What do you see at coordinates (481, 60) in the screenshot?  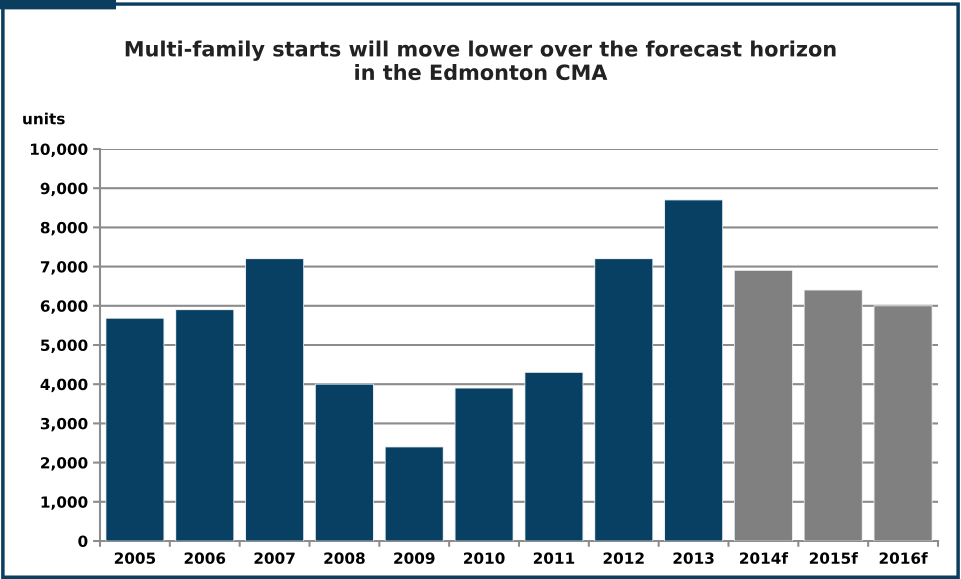 I see `chart-title: Multi-family starts will move lower over the forecast horizon in the Edmonton CMA` at bounding box center [481, 60].